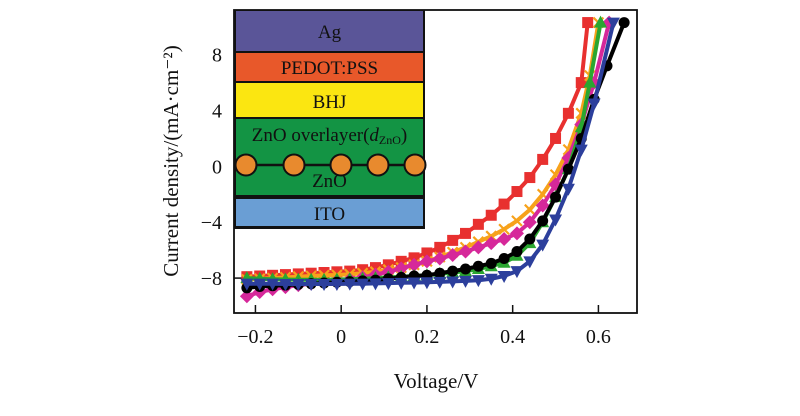 This screenshot has width=800, height=416. What do you see at coordinates (341, 337) in the screenshot?
I see `x-tick-label: 0` at bounding box center [341, 337].